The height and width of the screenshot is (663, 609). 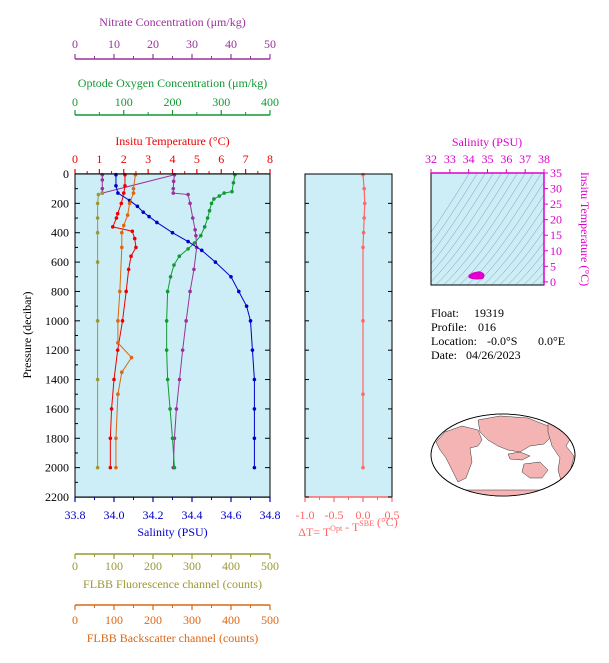 I want to click on pressure-tick-label: 0, so click(x=66, y=174).